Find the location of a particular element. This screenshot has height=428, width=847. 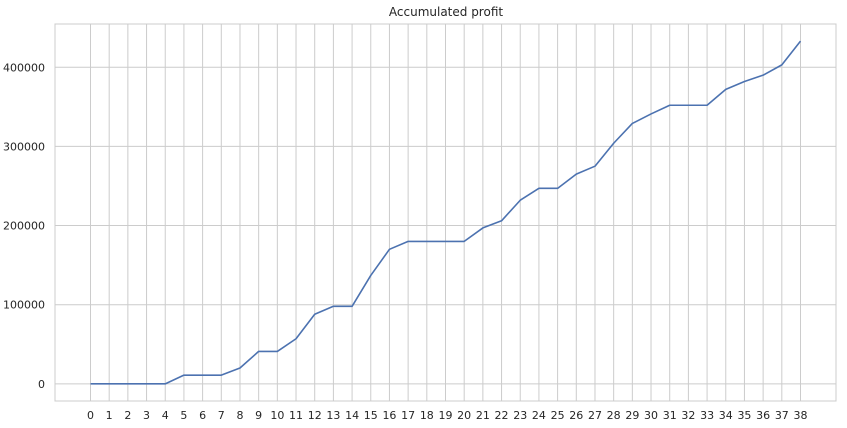

y-axis-ticks: 0 100000 200000 300000 400000 is located at coordinates (24, 226).